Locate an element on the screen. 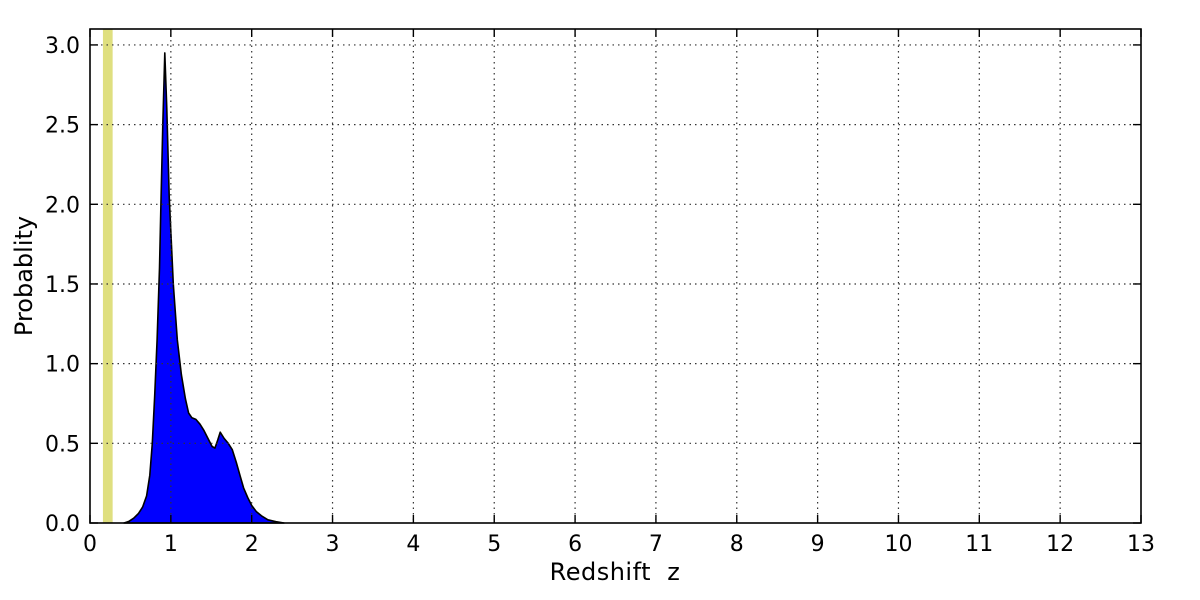 The height and width of the screenshot is (600, 1200). reference-redshift-band is located at coordinates (107, 276).